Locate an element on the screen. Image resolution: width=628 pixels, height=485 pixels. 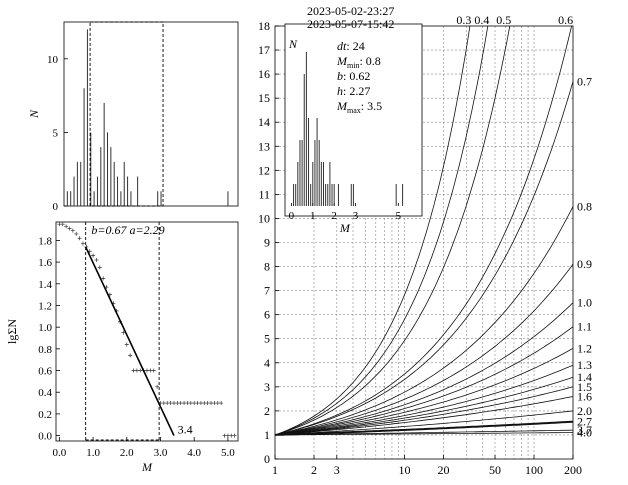
recurrence-xtick-label: 3 is located at coordinates (337, 470).